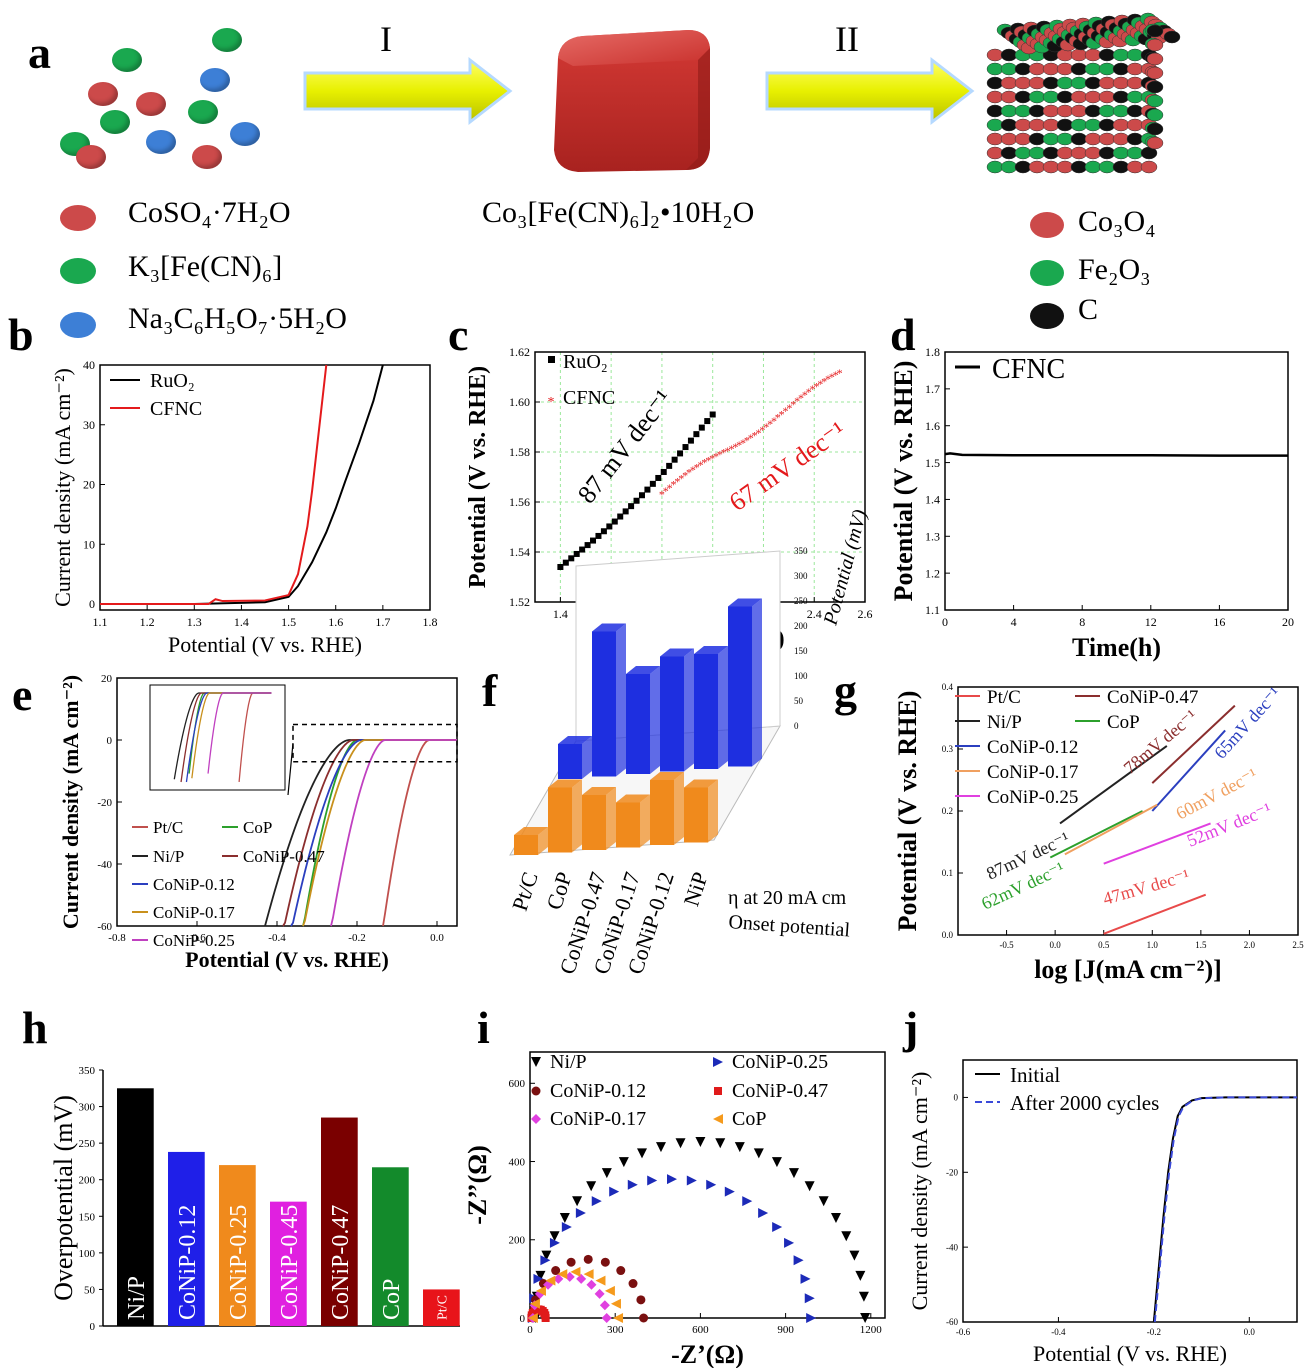 Image resolution: width=1308 pixels, height=1368 pixels. I want to click on legend-label: CoNiP-0.12, so click(194, 884).